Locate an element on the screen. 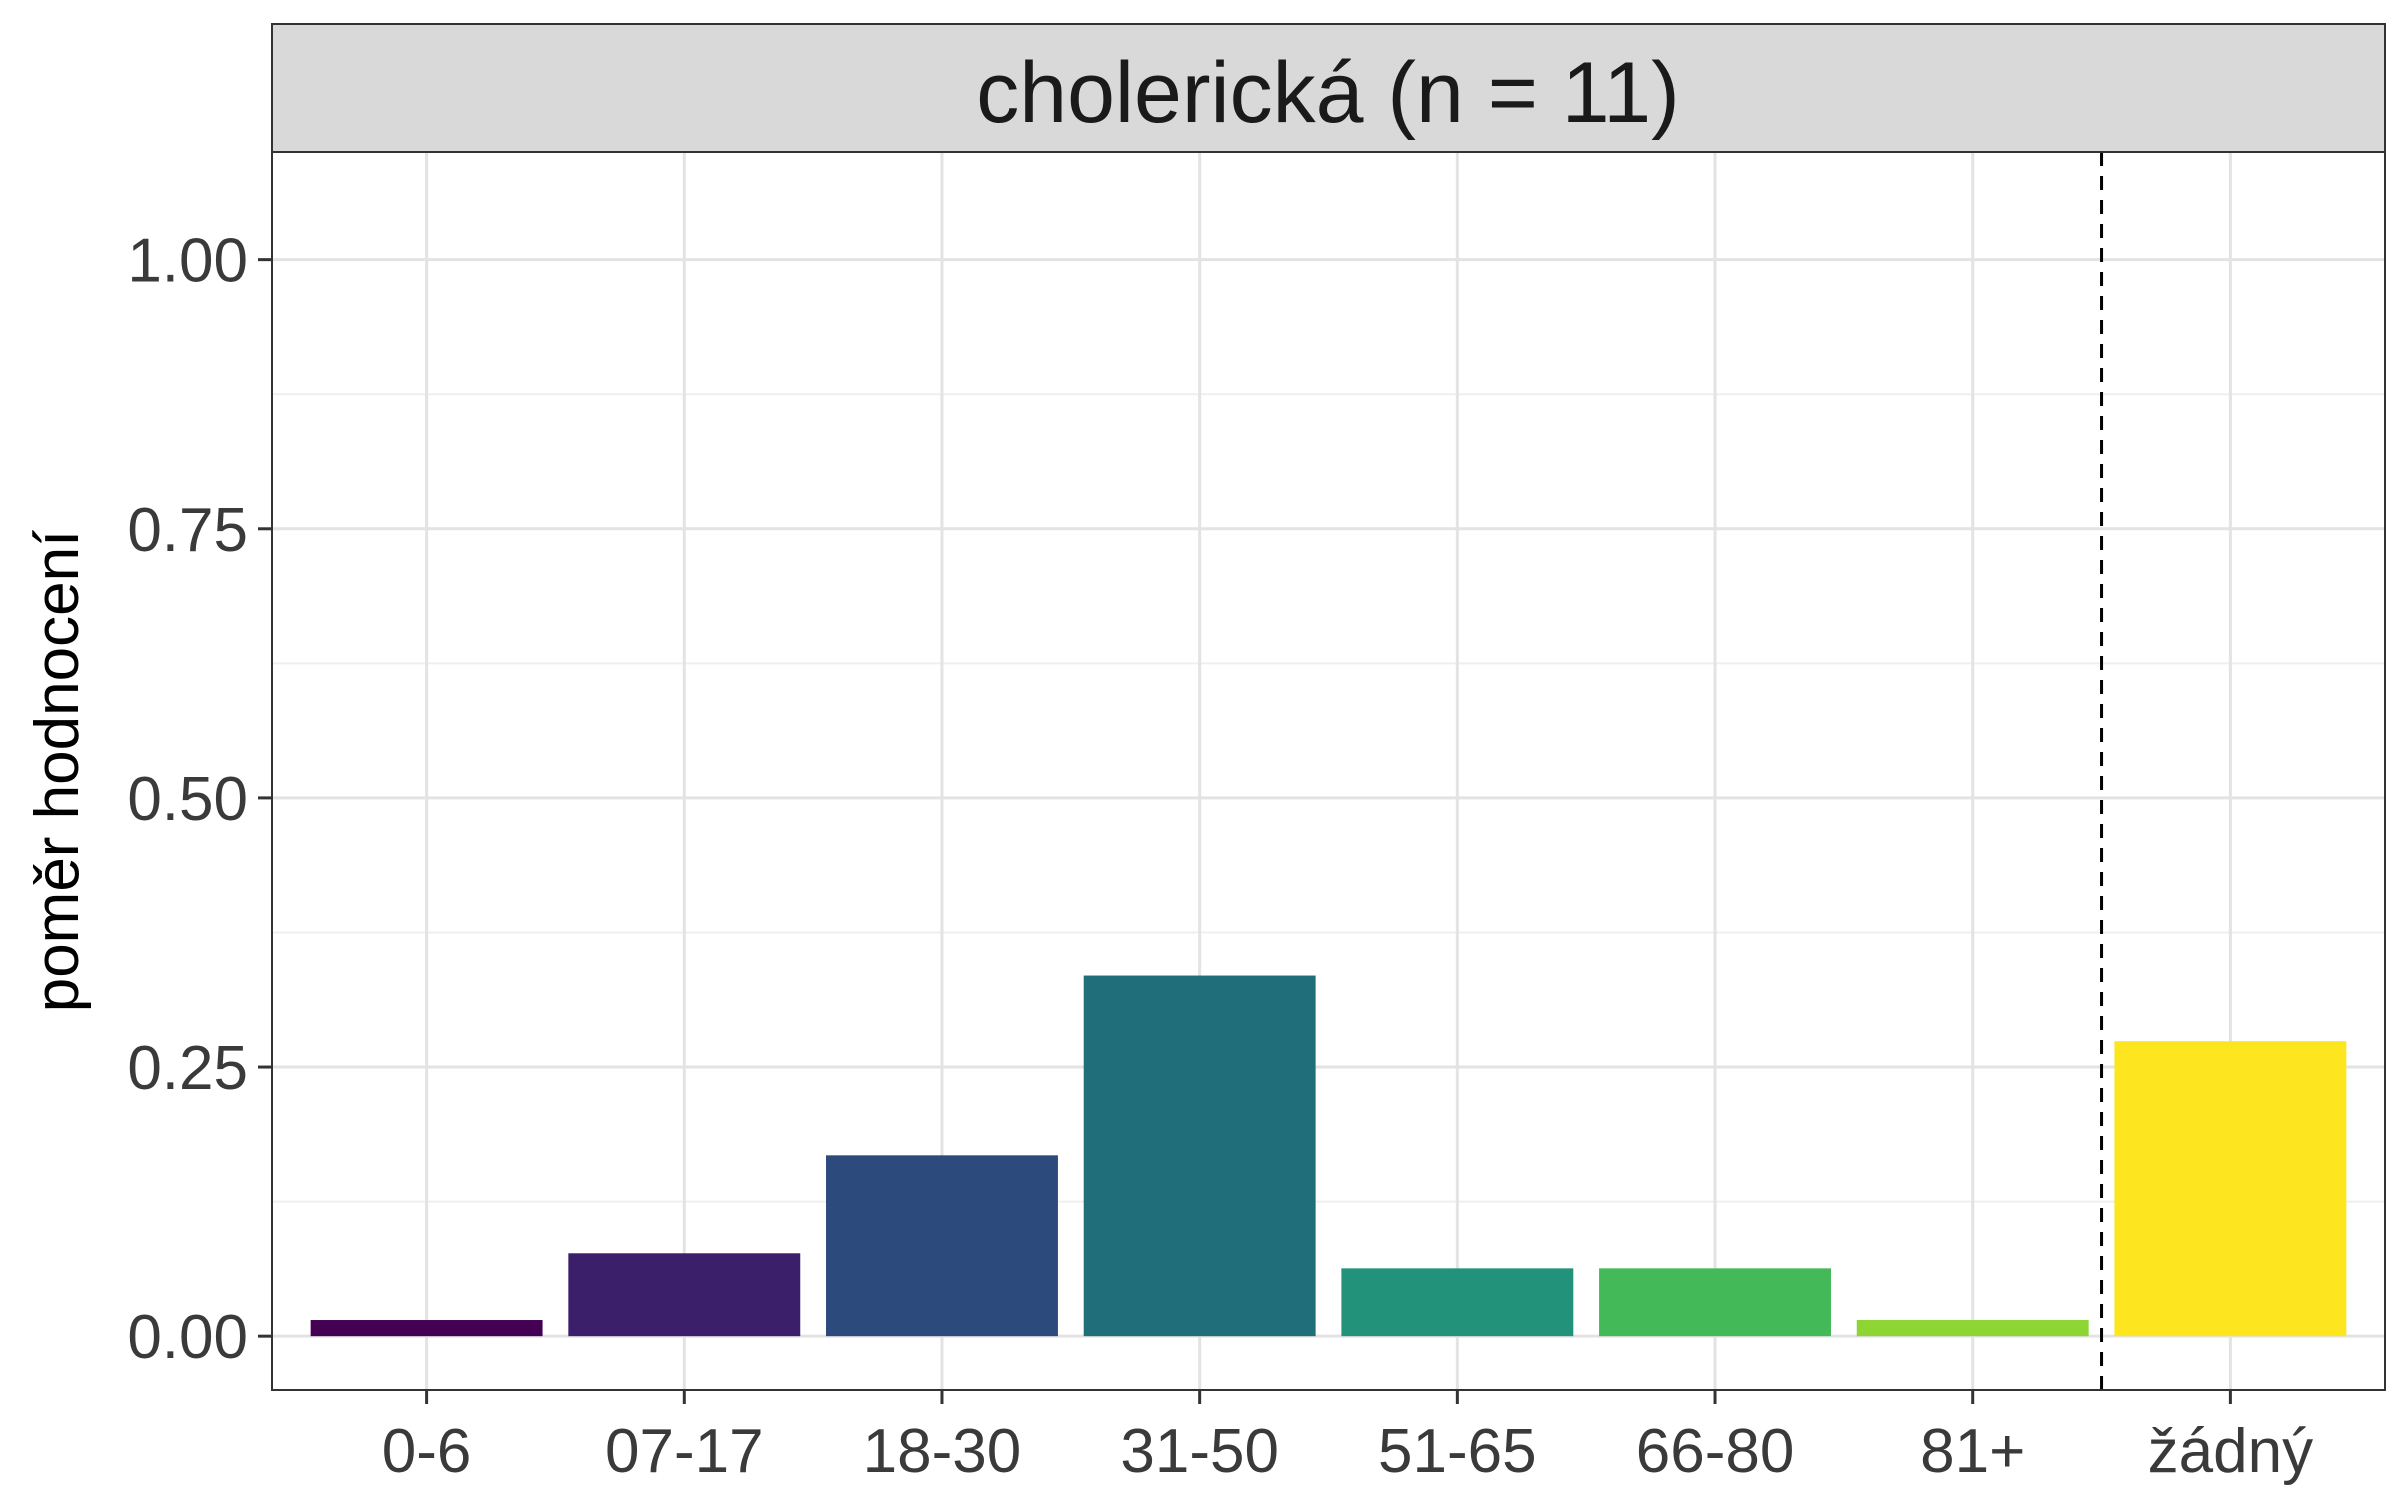  x-axis: 0-6 07-17 18-30 31-50 51-65 66-80 81+ žádný is located at coordinates (1347, 1438).